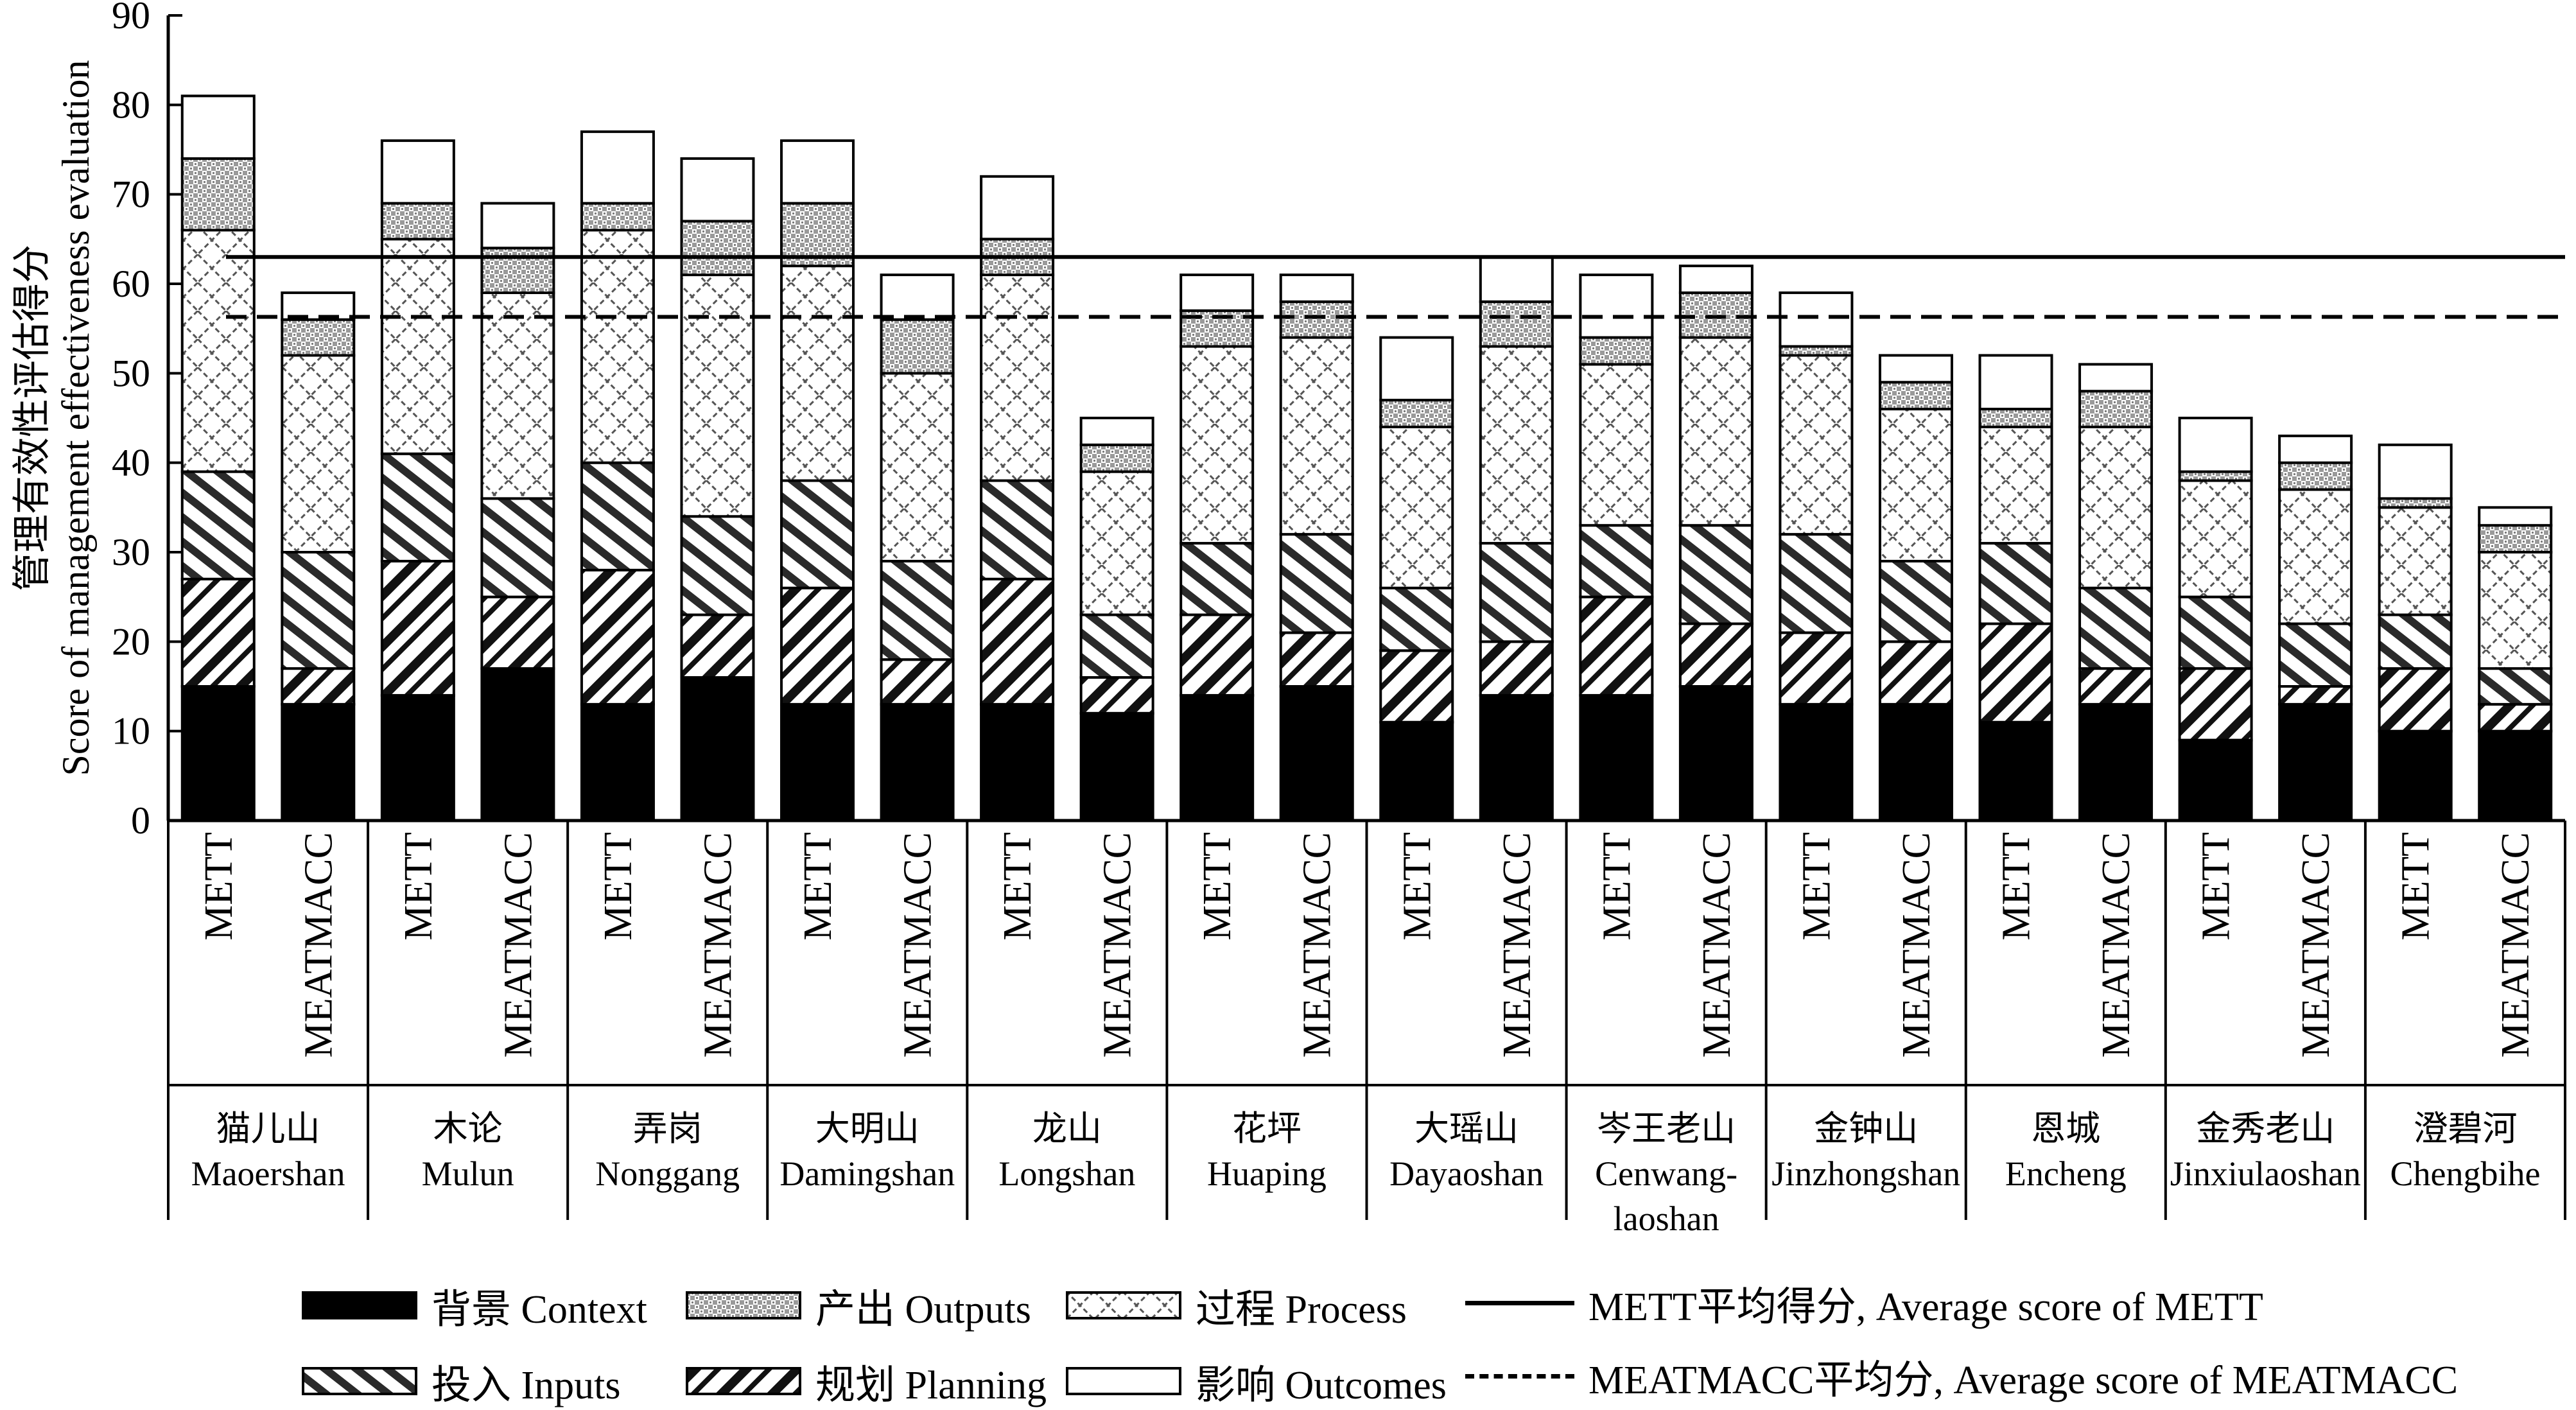  What do you see at coordinates (1866, 1128) in the screenshot?
I see `reserve-name-cn: 金钟山` at bounding box center [1866, 1128].